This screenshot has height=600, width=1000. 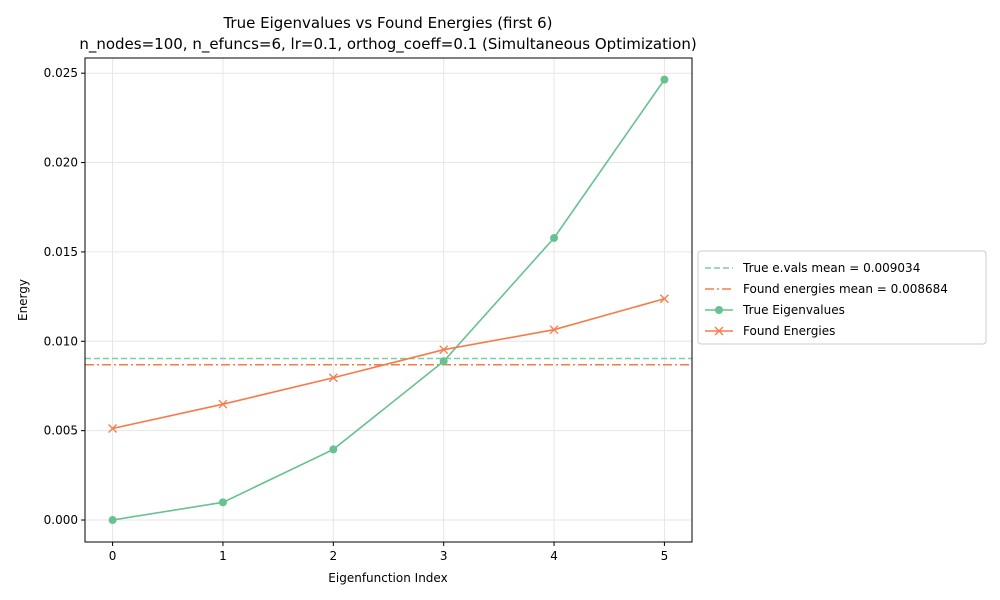 What do you see at coordinates (61, 73) in the screenshot?
I see `y-tick-label: 0.025` at bounding box center [61, 73].